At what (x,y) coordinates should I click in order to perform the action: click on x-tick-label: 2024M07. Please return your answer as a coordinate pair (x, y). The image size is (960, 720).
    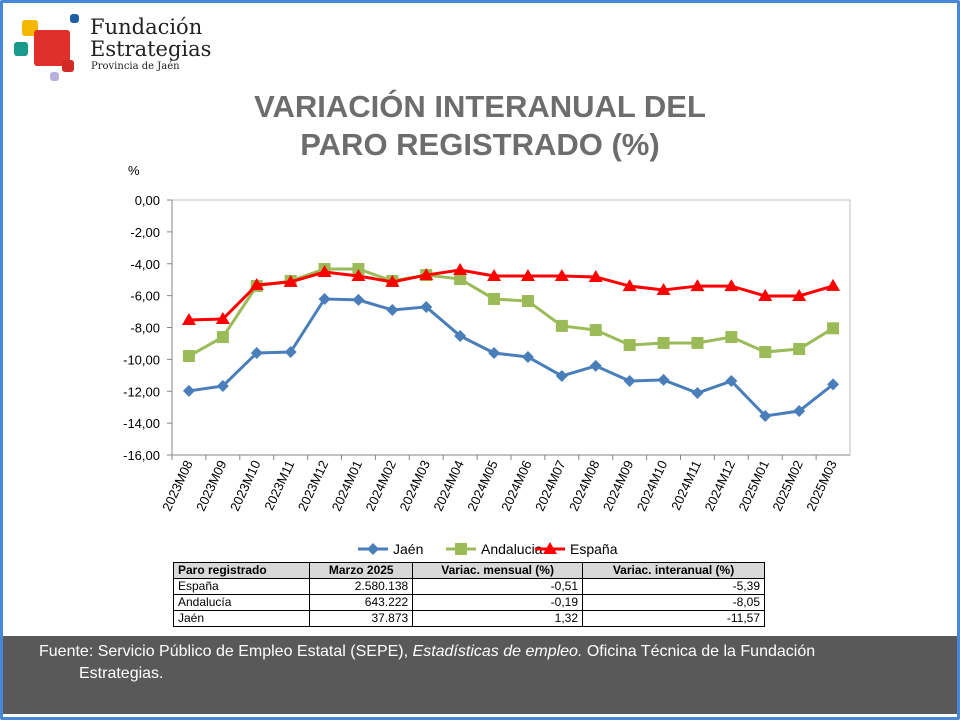
    Looking at the image, I should click on (550, 485).